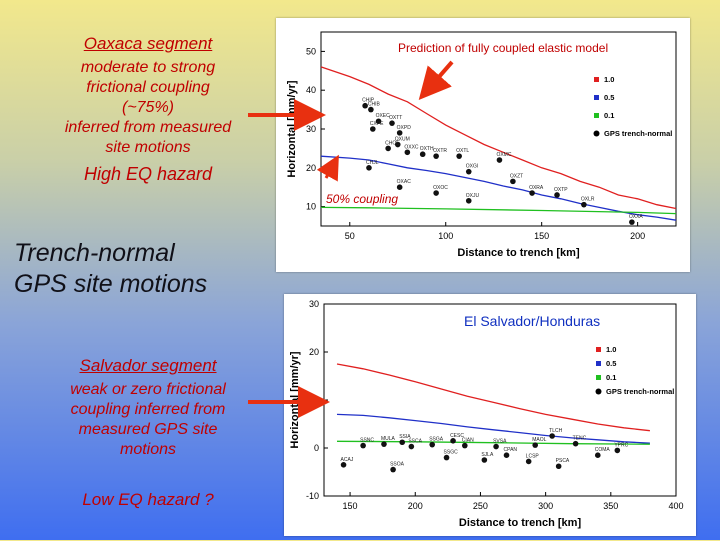 Image resolution: width=720 pixels, height=541 pixels. Describe the element at coordinates (368, 101) in the screenshot. I see `gps-point-label: CHIP` at that location.